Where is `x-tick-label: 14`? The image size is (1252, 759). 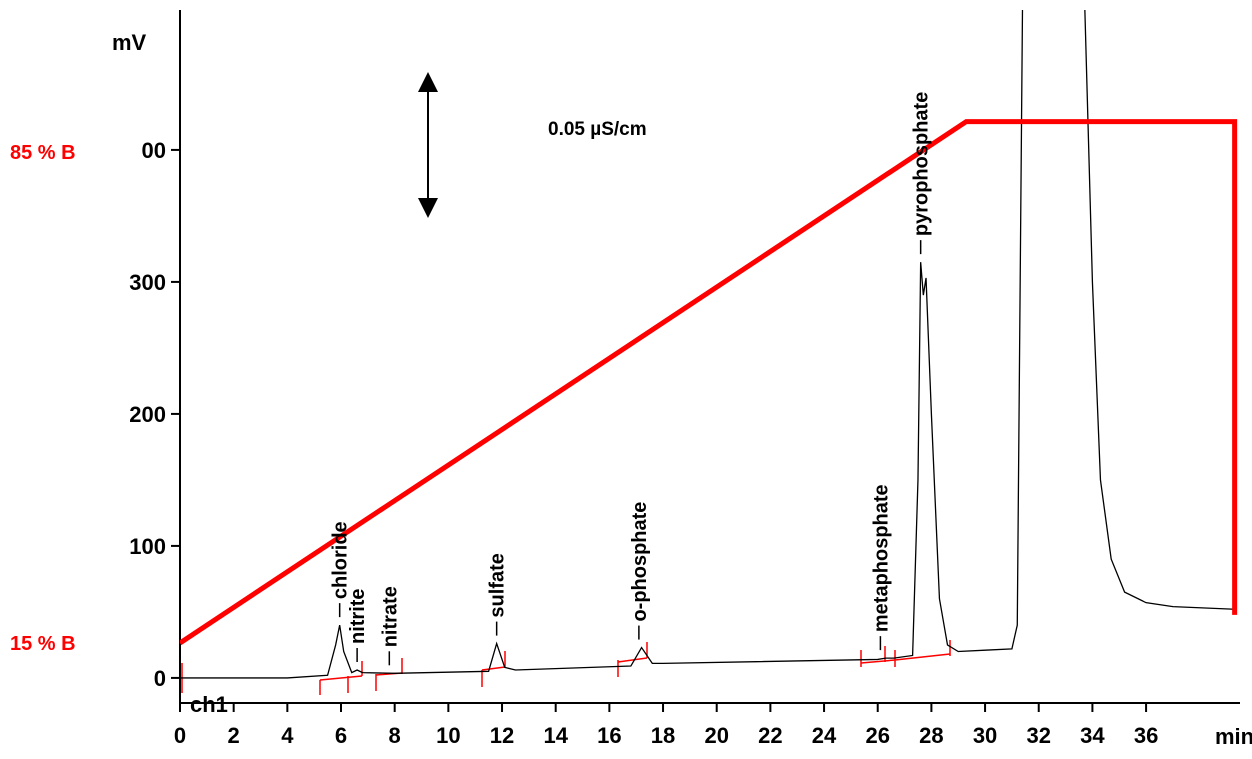
x-tick-label: 14 is located at coordinates (555, 735).